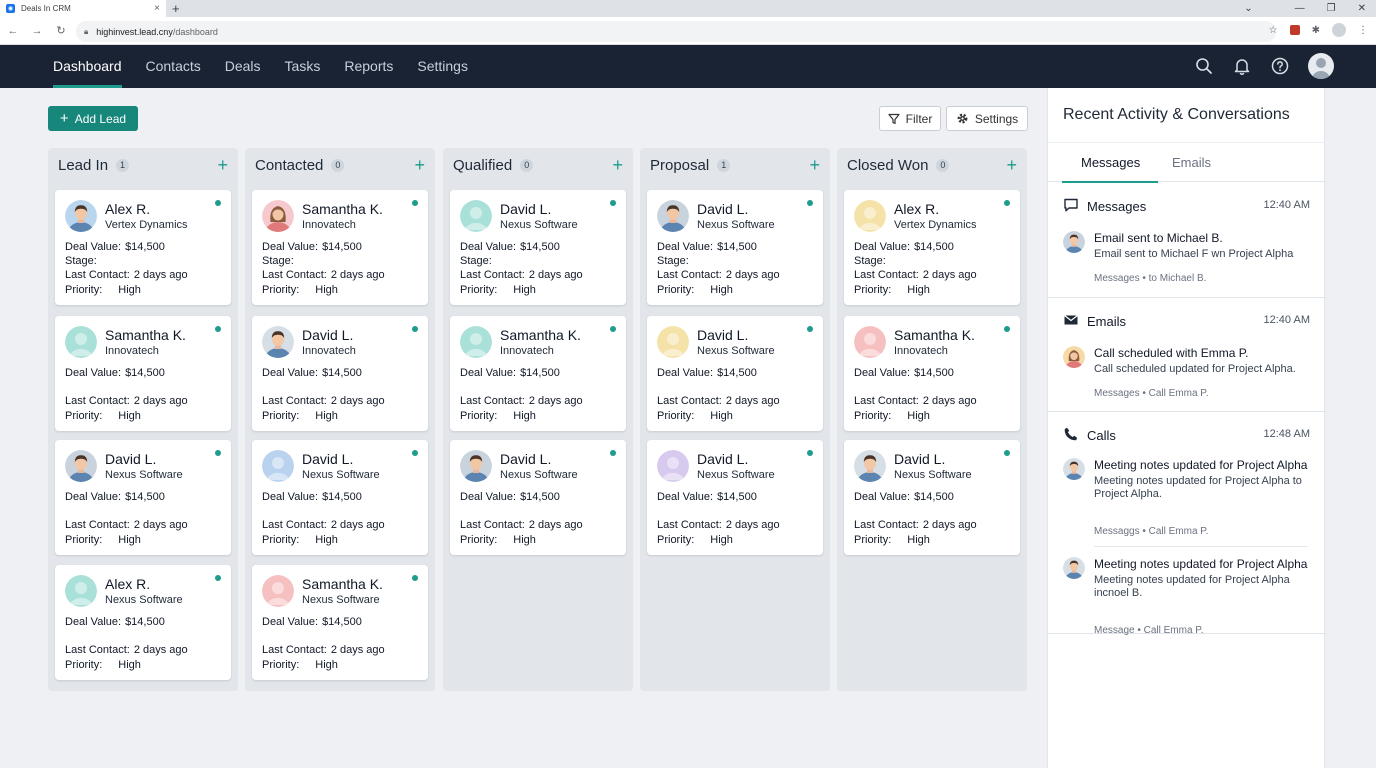 The width and height of the screenshot is (1376, 768). Describe the element at coordinates (1339, 30) in the screenshot. I see `browser-profile-avatar` at that location.